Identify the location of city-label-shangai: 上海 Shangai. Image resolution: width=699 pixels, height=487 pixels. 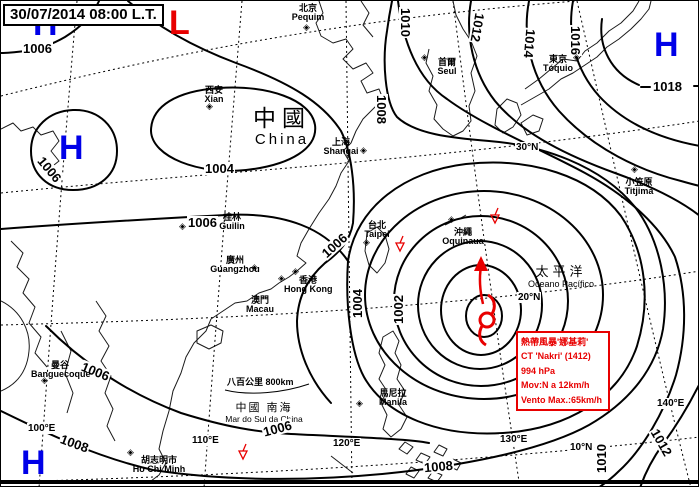
(341, 146).